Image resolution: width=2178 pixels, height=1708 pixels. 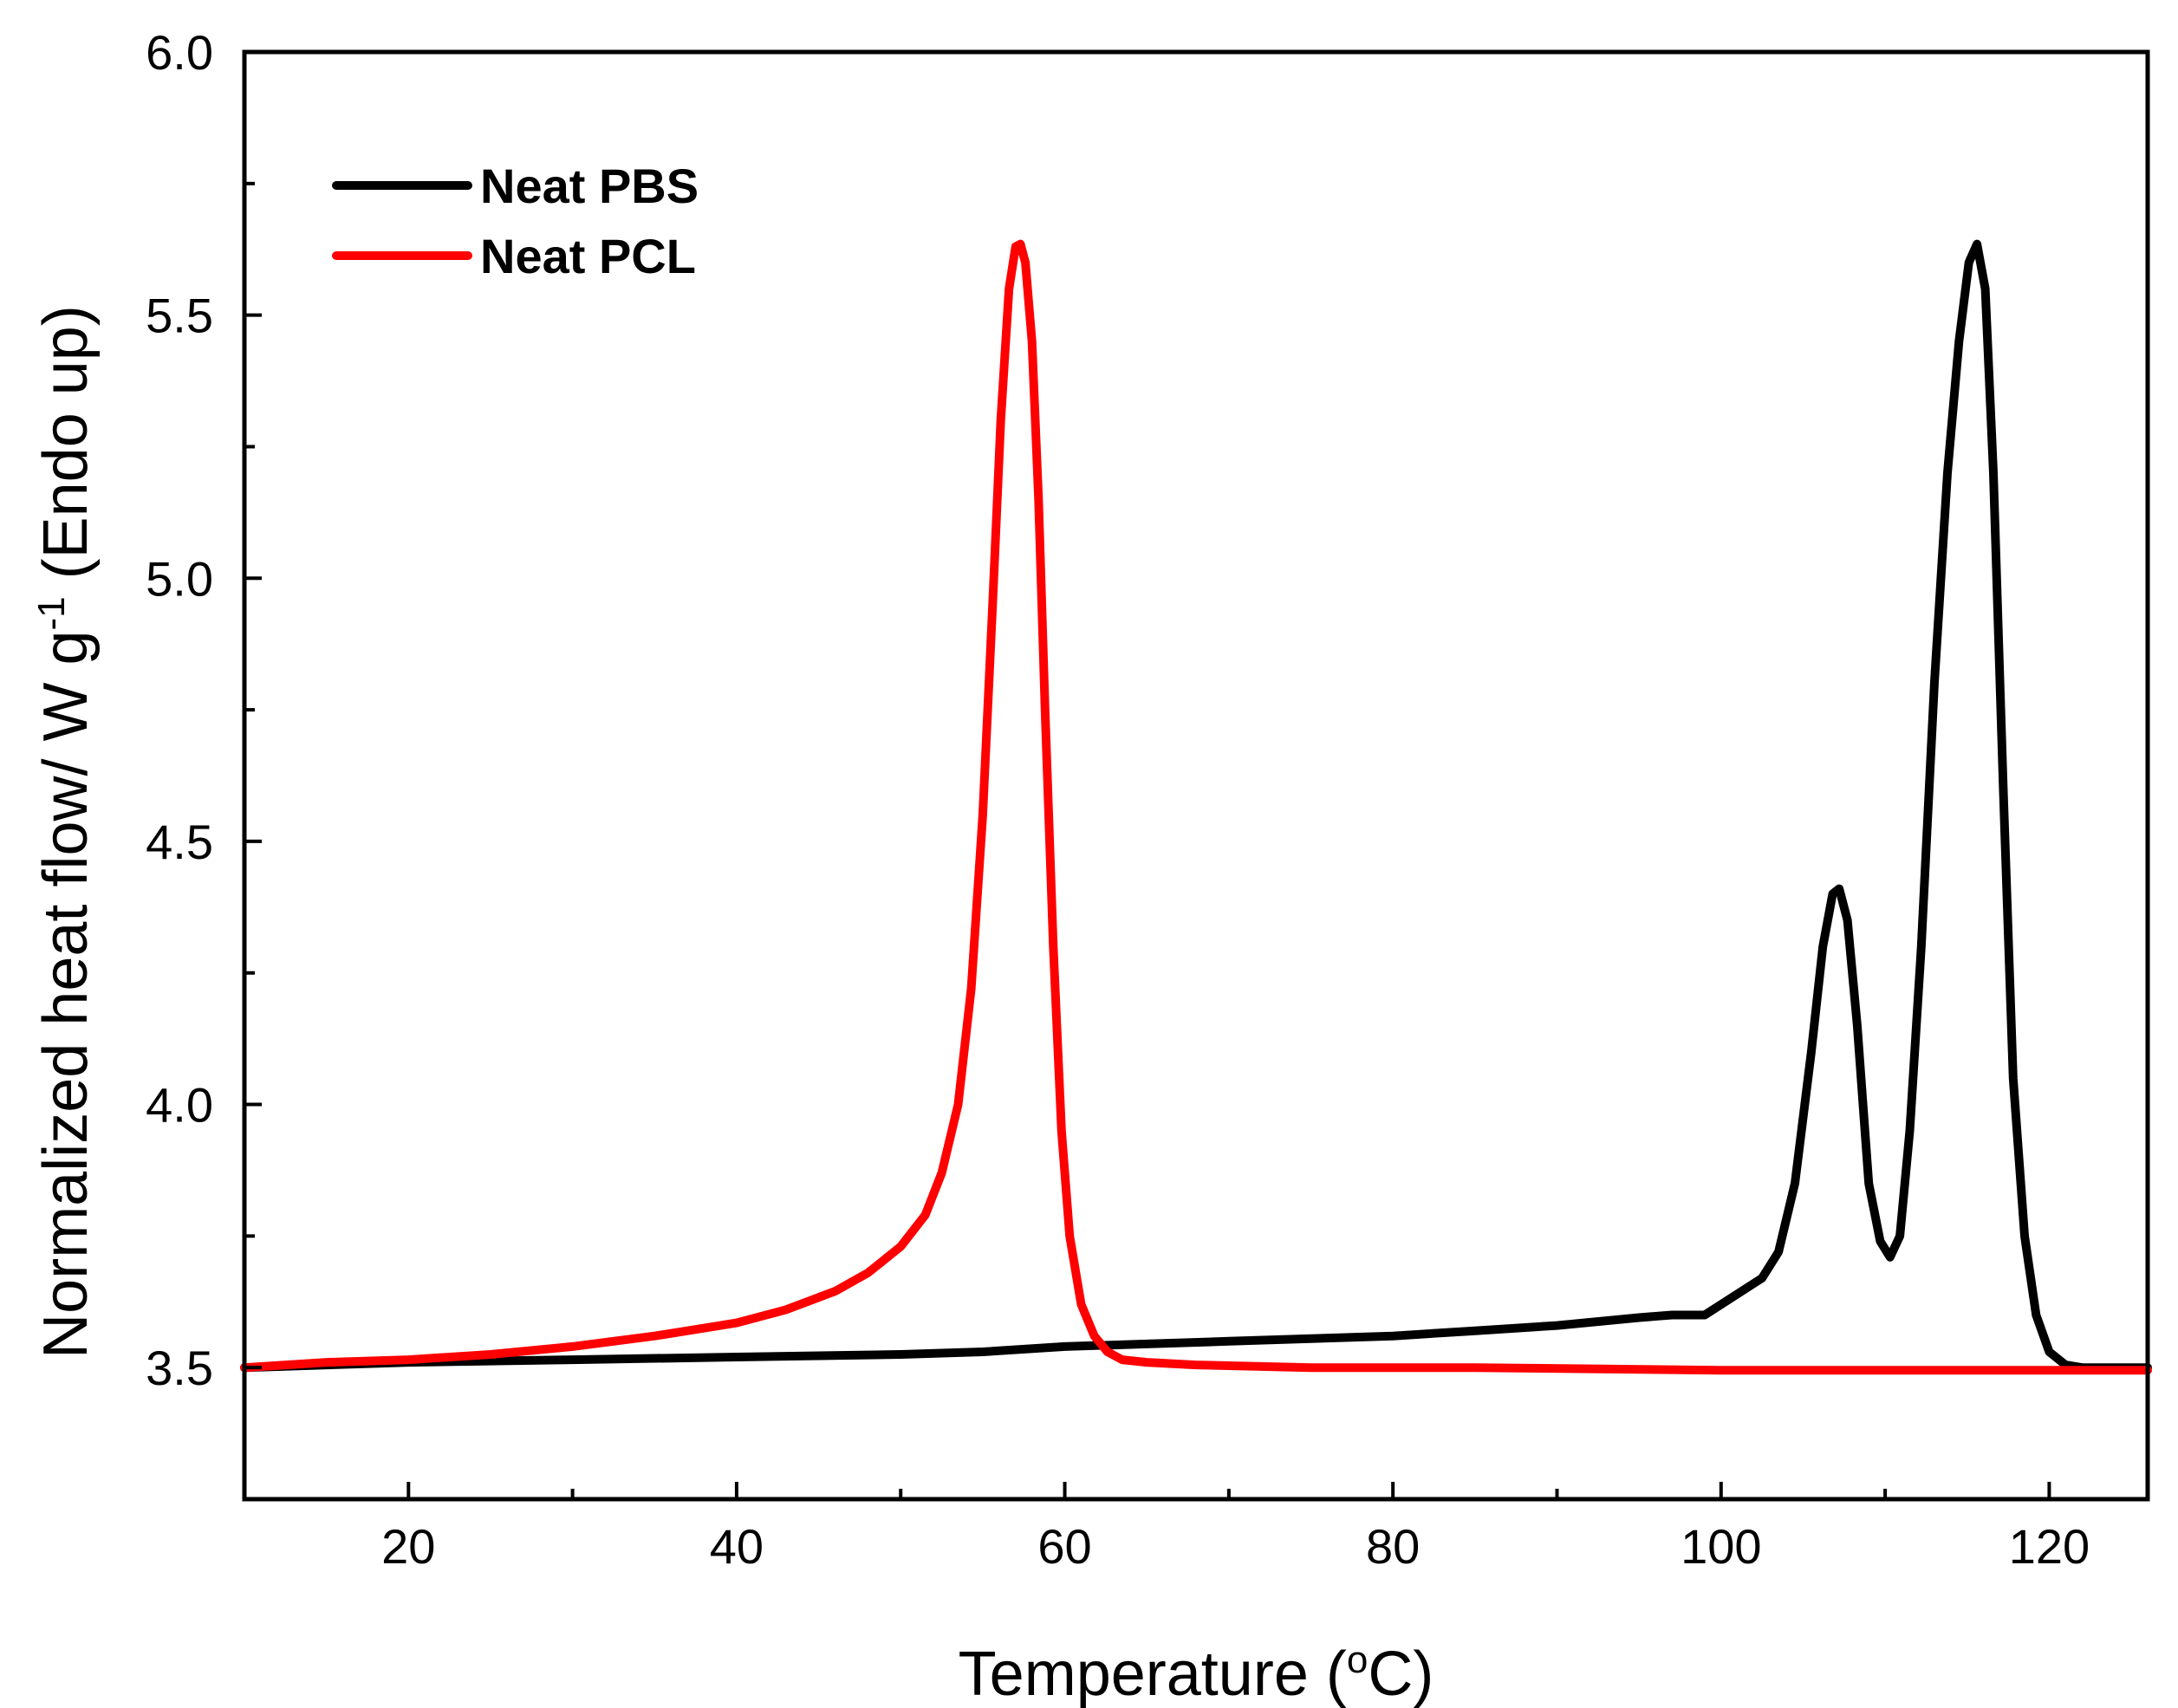 I want to click on x-axis-title: Temperature (oC), so click(x=1196, y=1673).